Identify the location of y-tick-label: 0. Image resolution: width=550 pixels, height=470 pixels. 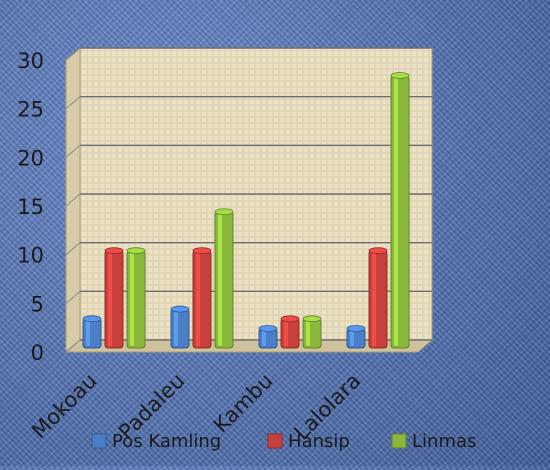
(37, 353).